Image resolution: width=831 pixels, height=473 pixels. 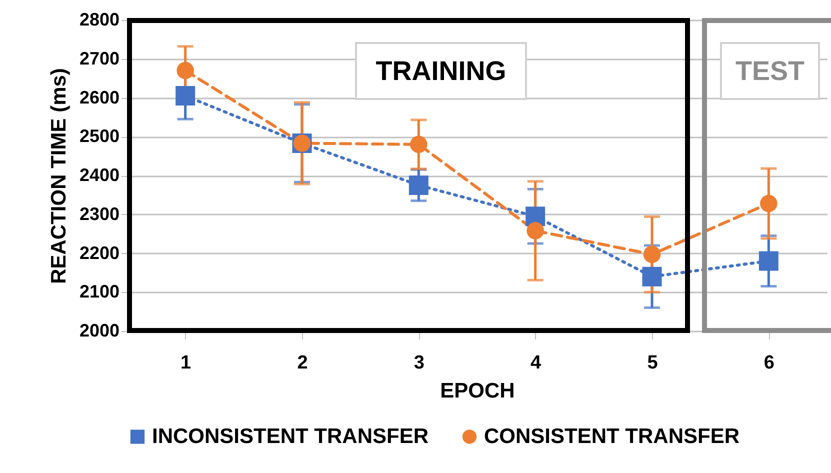 I want to click on y-tick-label: 2100, so click(x=99, y=292).